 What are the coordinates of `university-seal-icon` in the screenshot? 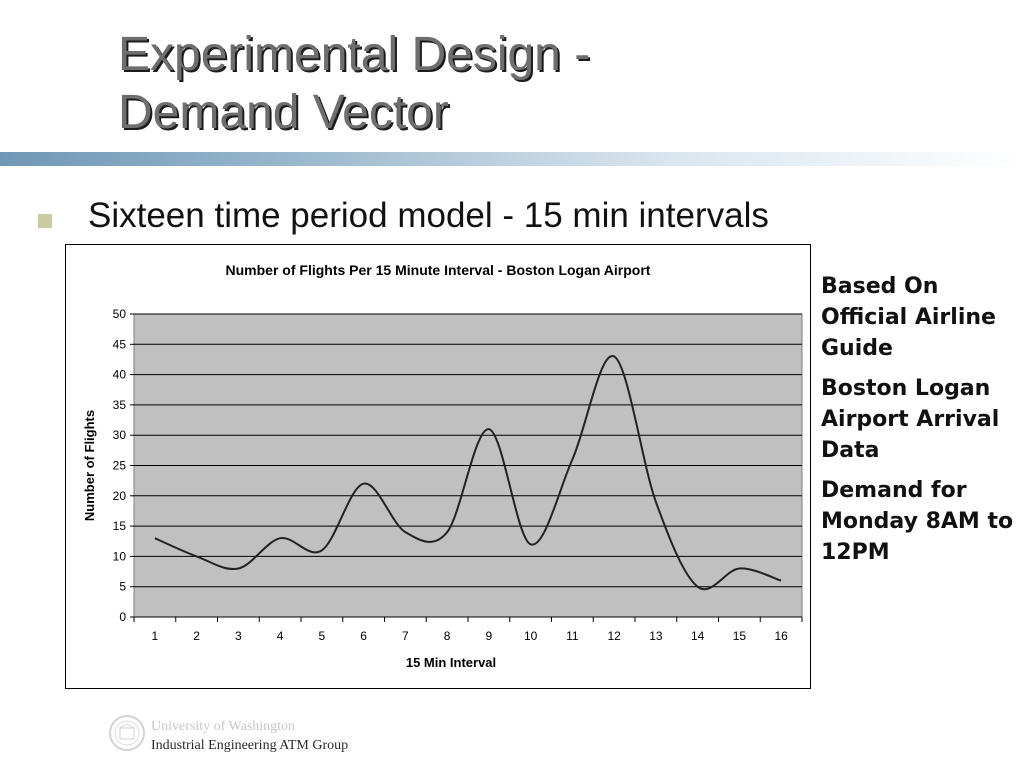 It's located at (127, 733).